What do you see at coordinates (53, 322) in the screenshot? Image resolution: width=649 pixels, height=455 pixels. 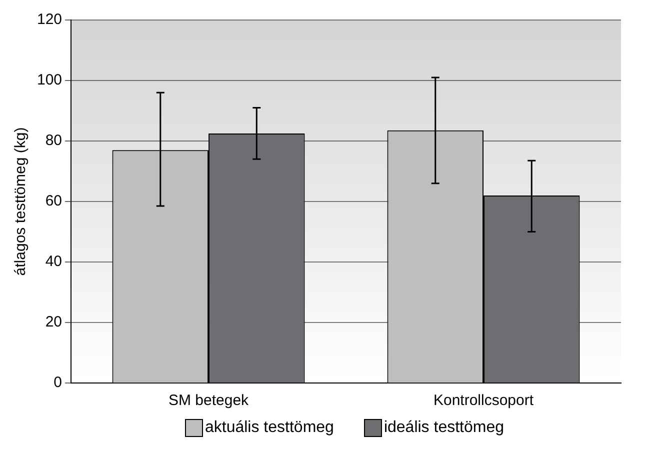 I see `y-tick-label: 20` at bounding box center [53, 322].